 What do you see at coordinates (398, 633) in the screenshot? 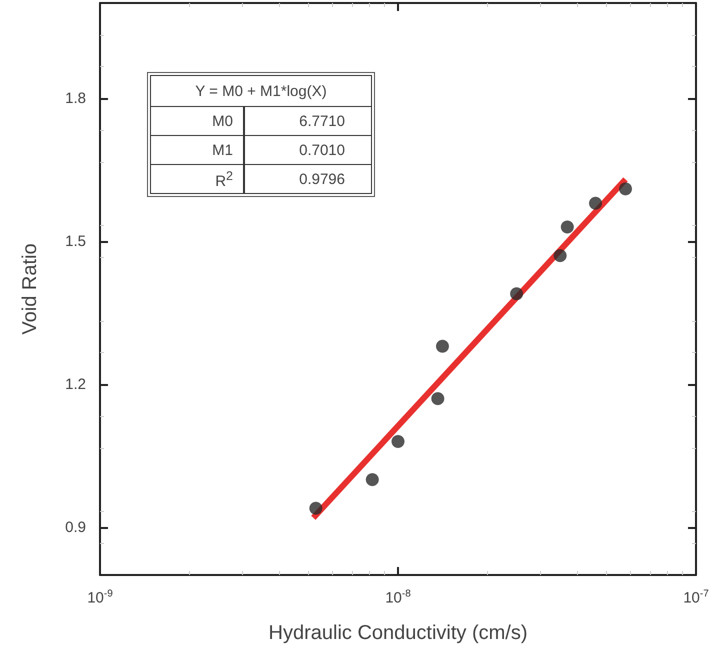
I see `x-axis-title: Hydraulic Conductivity (cm/s)` at bounding box center [398, 633].